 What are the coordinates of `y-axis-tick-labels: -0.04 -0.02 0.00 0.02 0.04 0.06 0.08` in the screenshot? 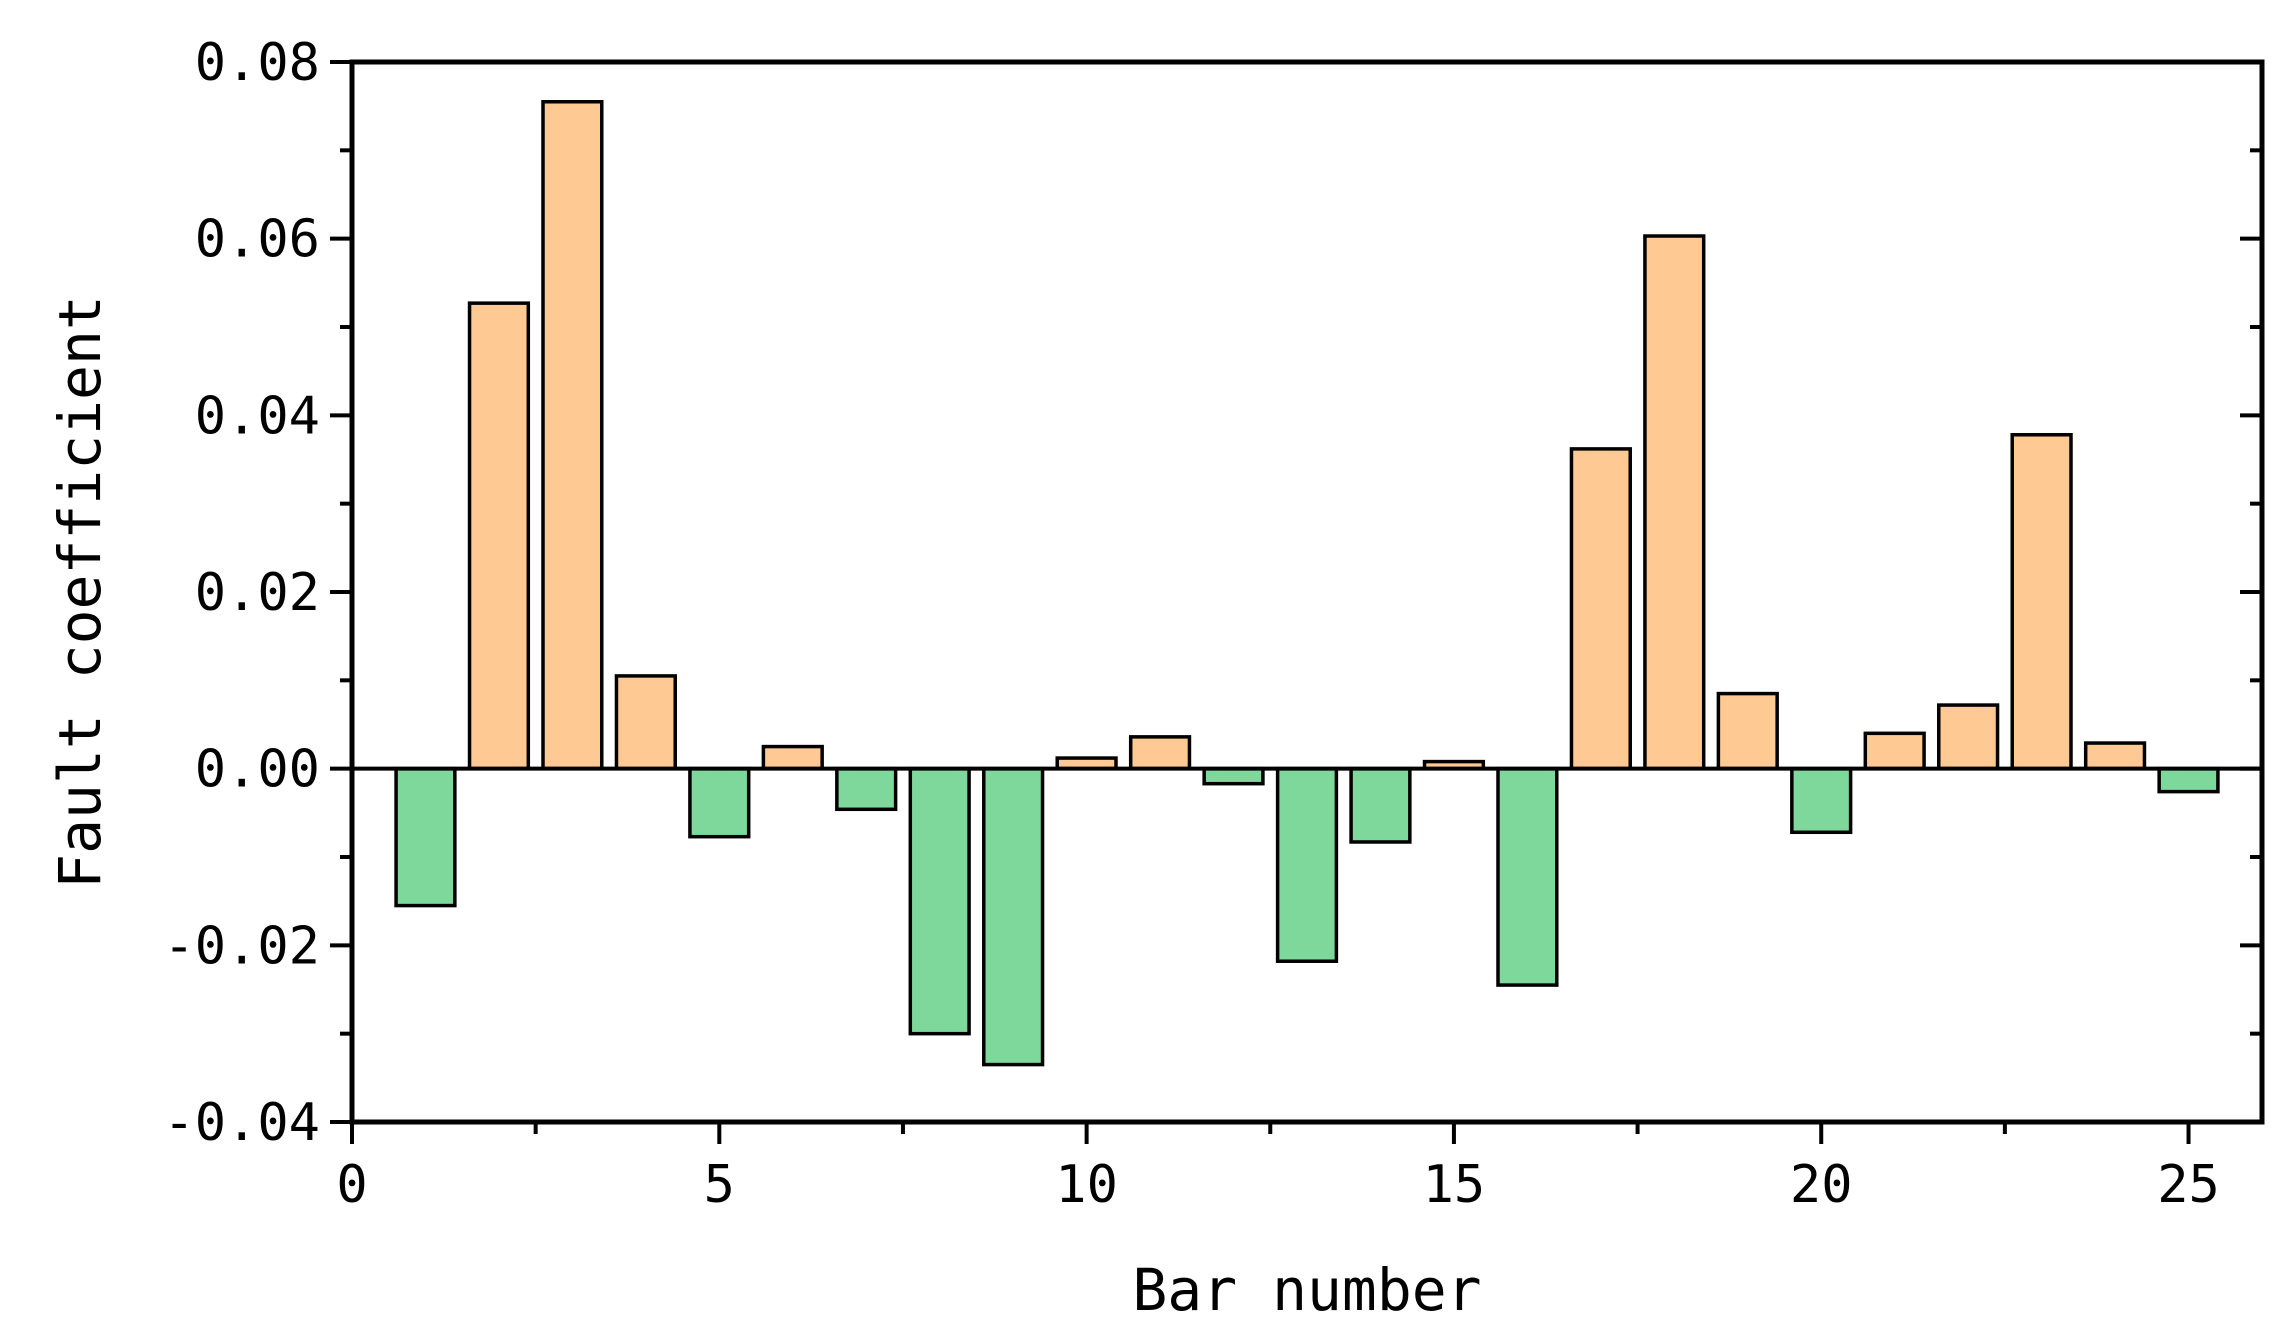 It's located at (241, 593).